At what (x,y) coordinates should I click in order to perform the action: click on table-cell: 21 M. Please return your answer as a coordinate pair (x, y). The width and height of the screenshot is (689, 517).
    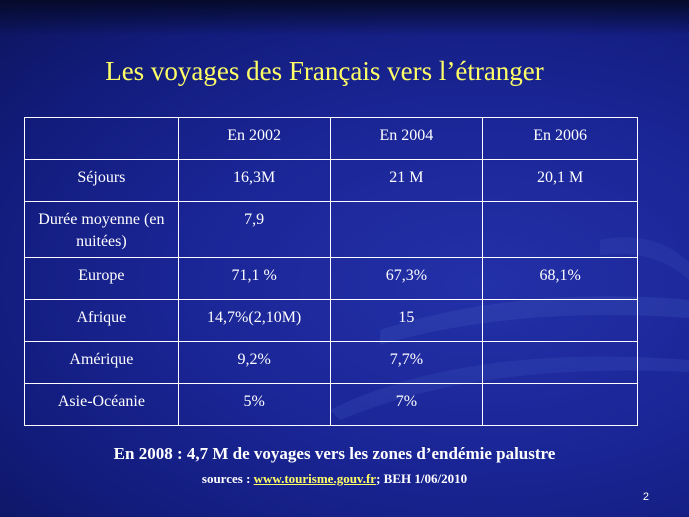
    Looking at the image, I should click on (406, 180).